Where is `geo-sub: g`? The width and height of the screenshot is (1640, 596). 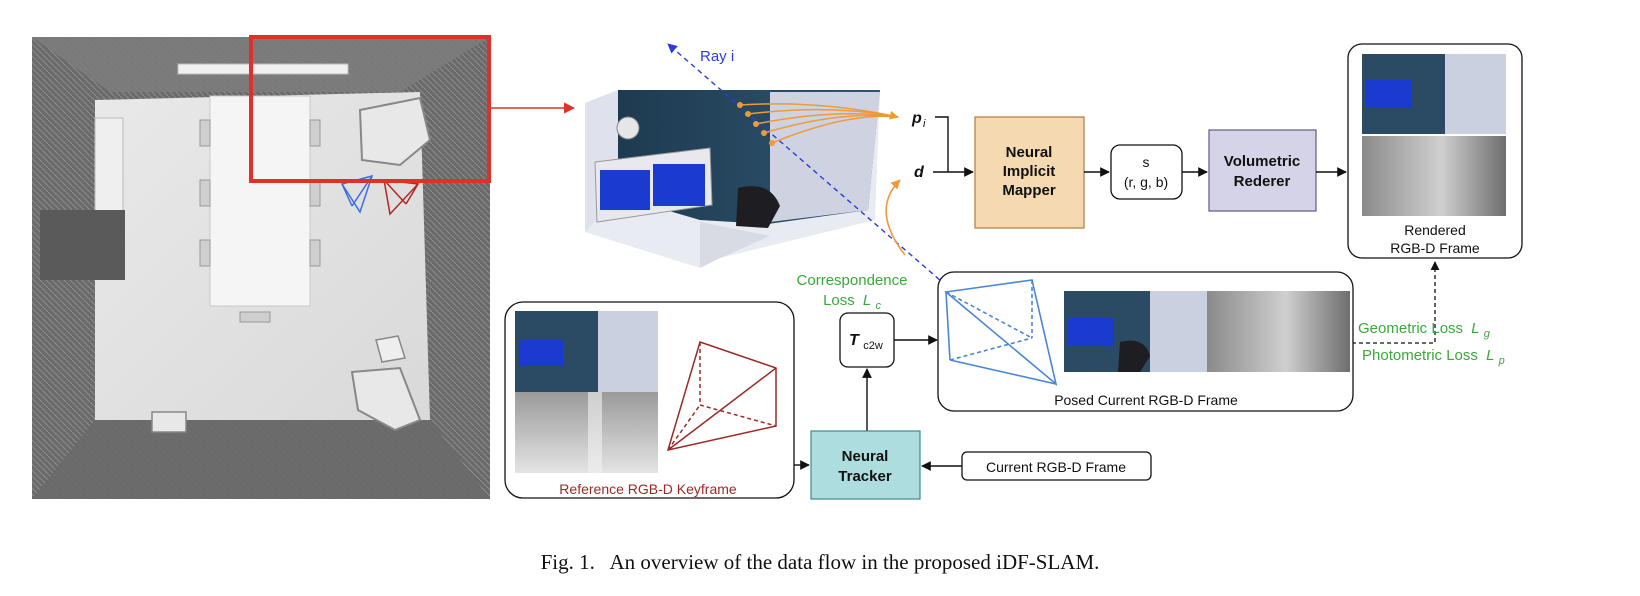 geo-sub: g is located at coordinates (1487, 334).